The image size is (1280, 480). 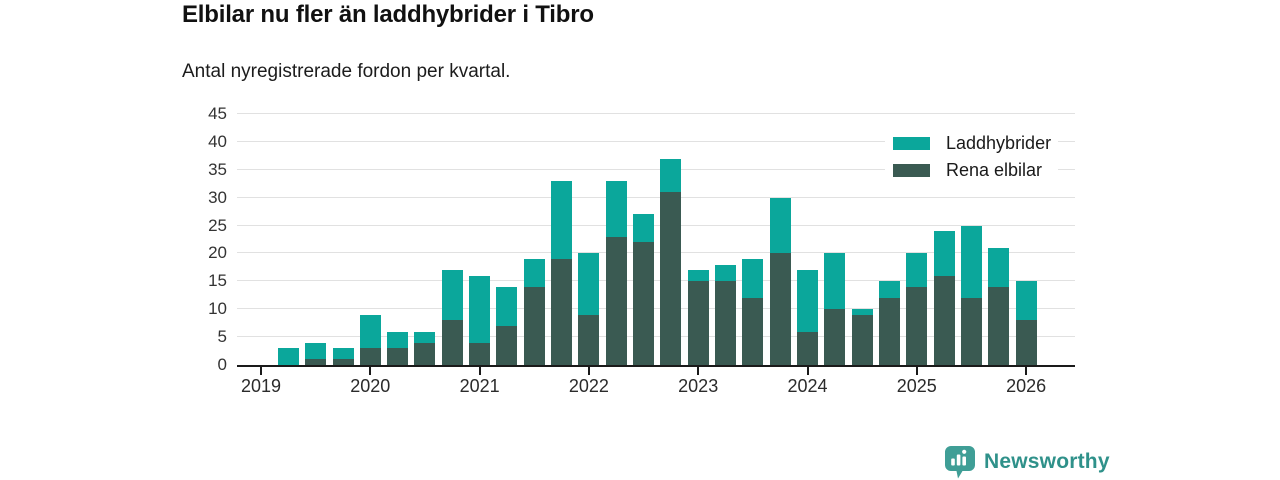 What do you see at coordinates (534, 325) in the screenshot?
I see `bar-2021-Q3-elbilar` at bounding box center [534, 325].